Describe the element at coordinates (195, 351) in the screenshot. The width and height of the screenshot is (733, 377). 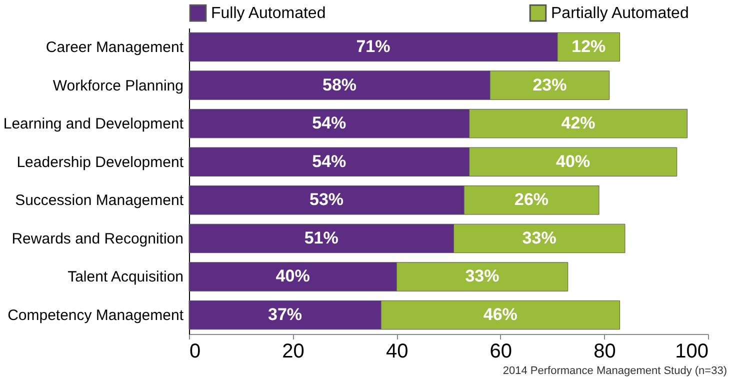
I see `x-tick-label: 0` at that location.